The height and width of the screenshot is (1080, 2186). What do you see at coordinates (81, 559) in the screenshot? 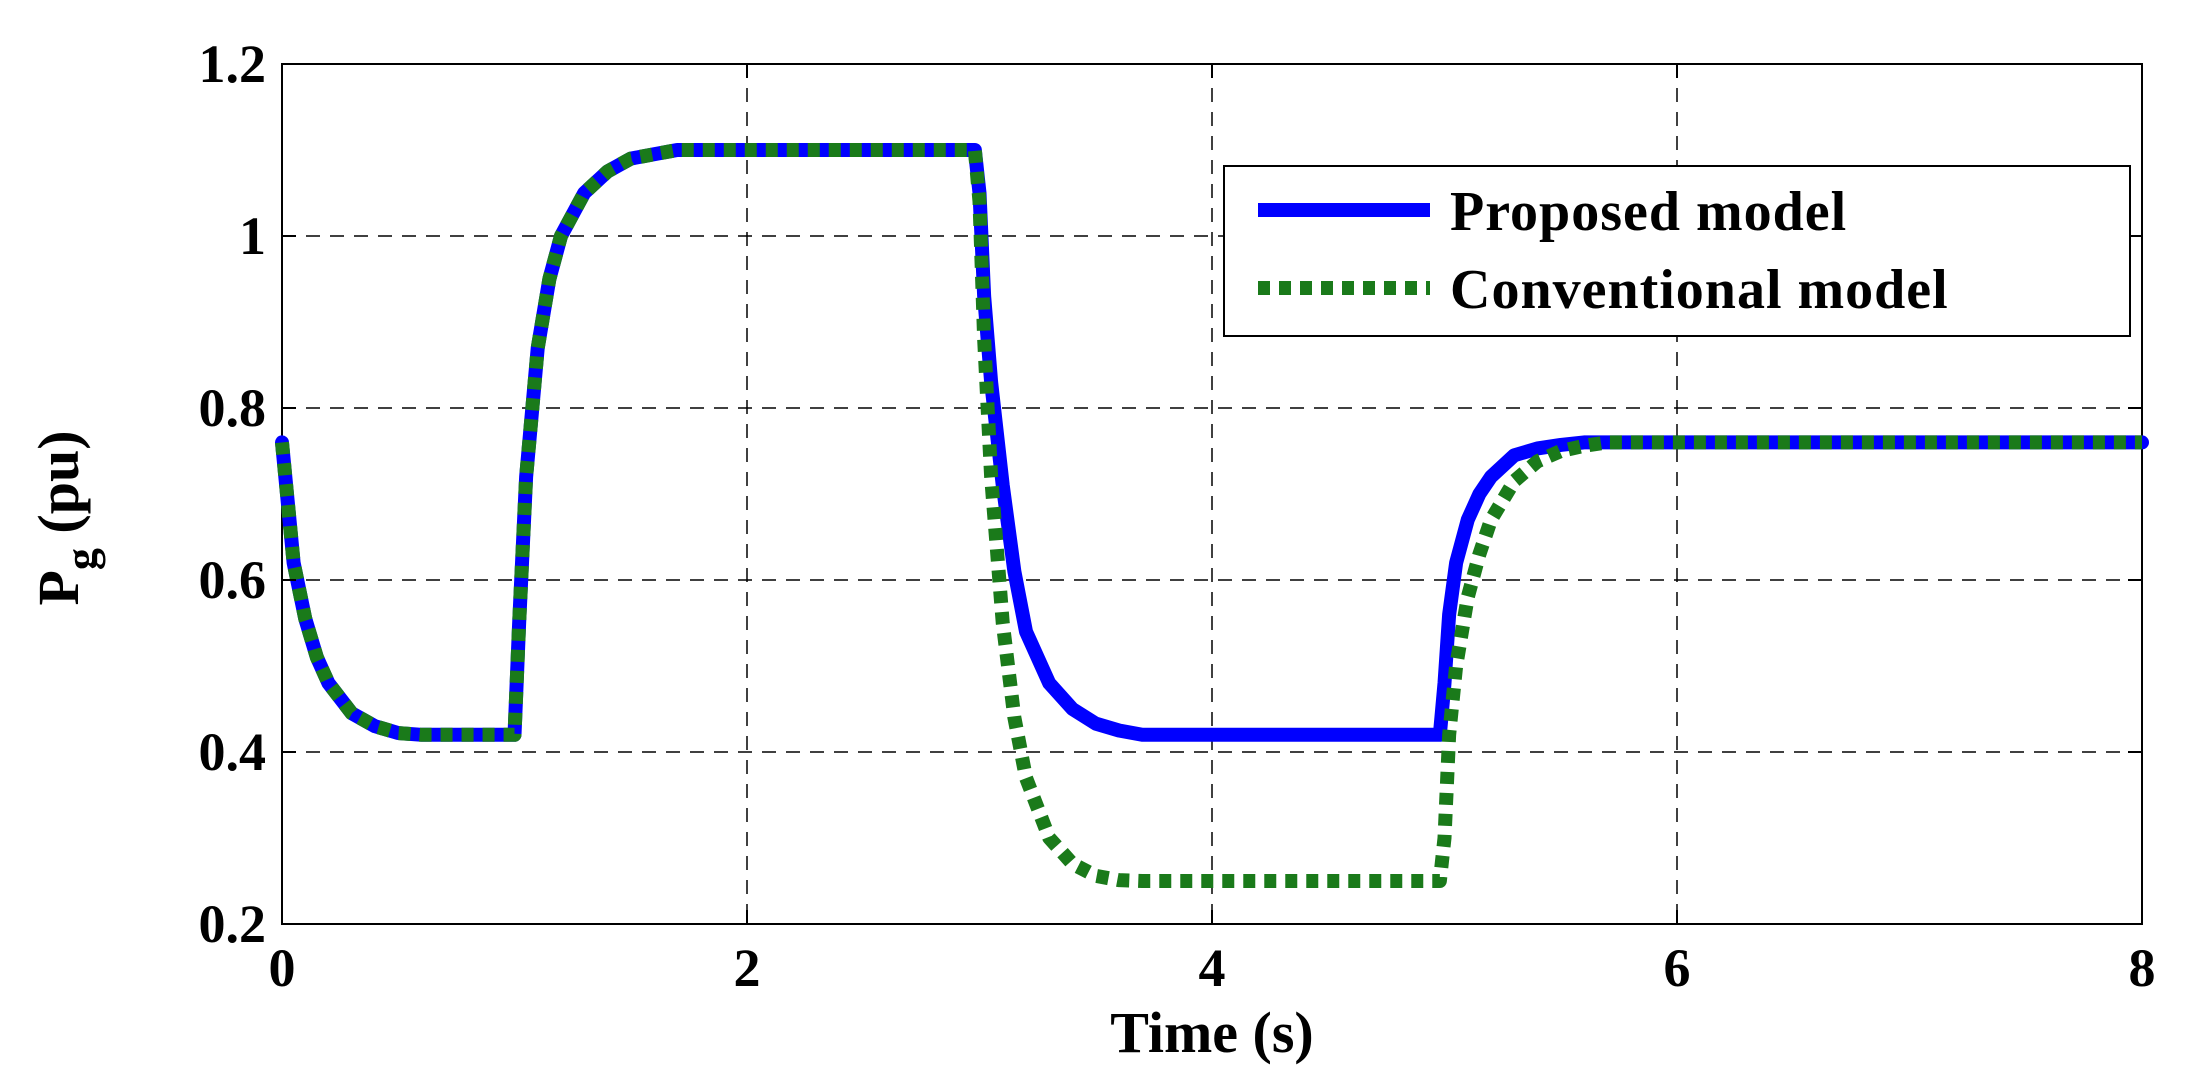
I see `y-axis-label-subscript: g` at bounding box center [81, 559].